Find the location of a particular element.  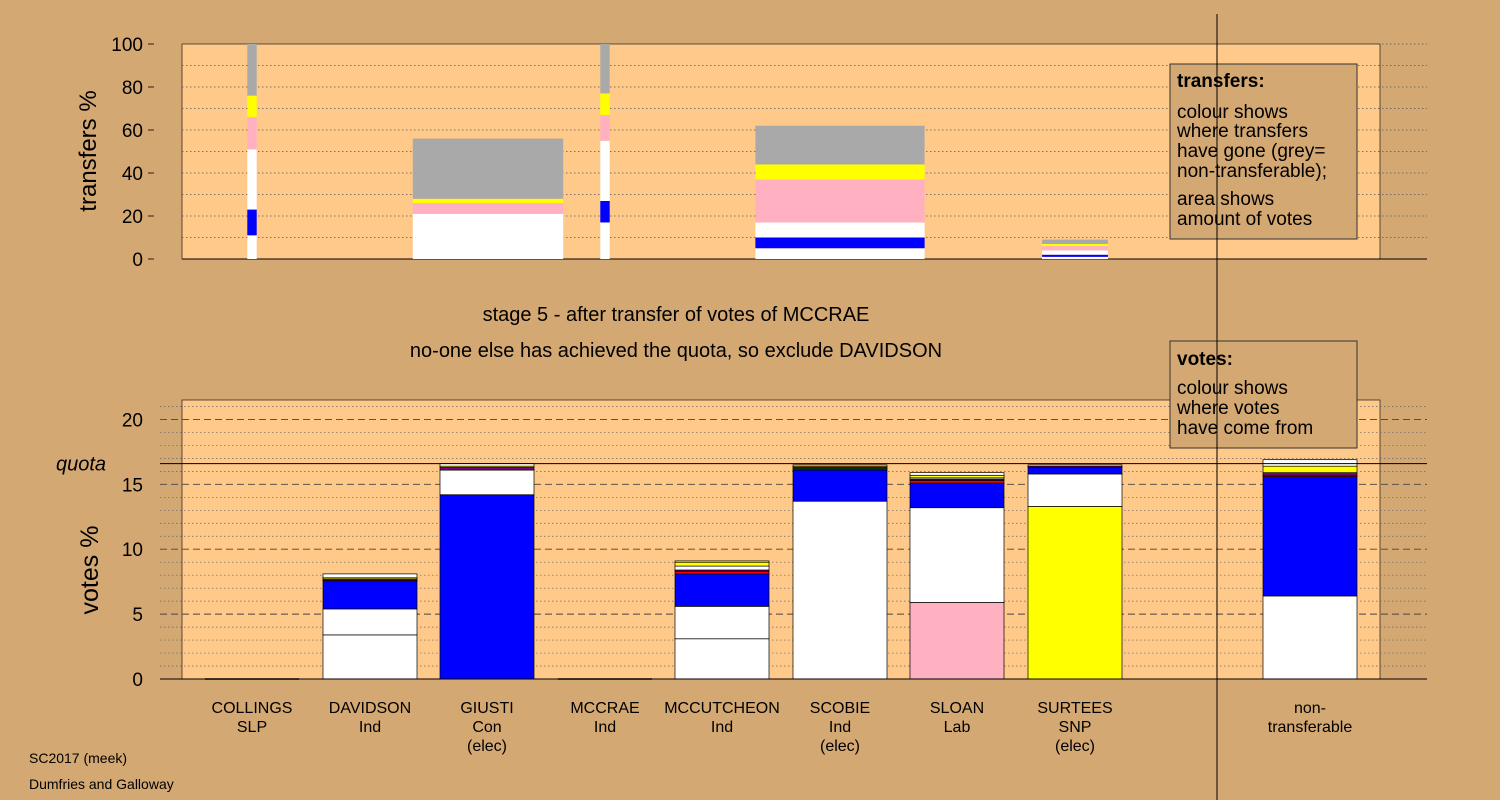

category-label: SNP is located at coordinates (1075, 727).